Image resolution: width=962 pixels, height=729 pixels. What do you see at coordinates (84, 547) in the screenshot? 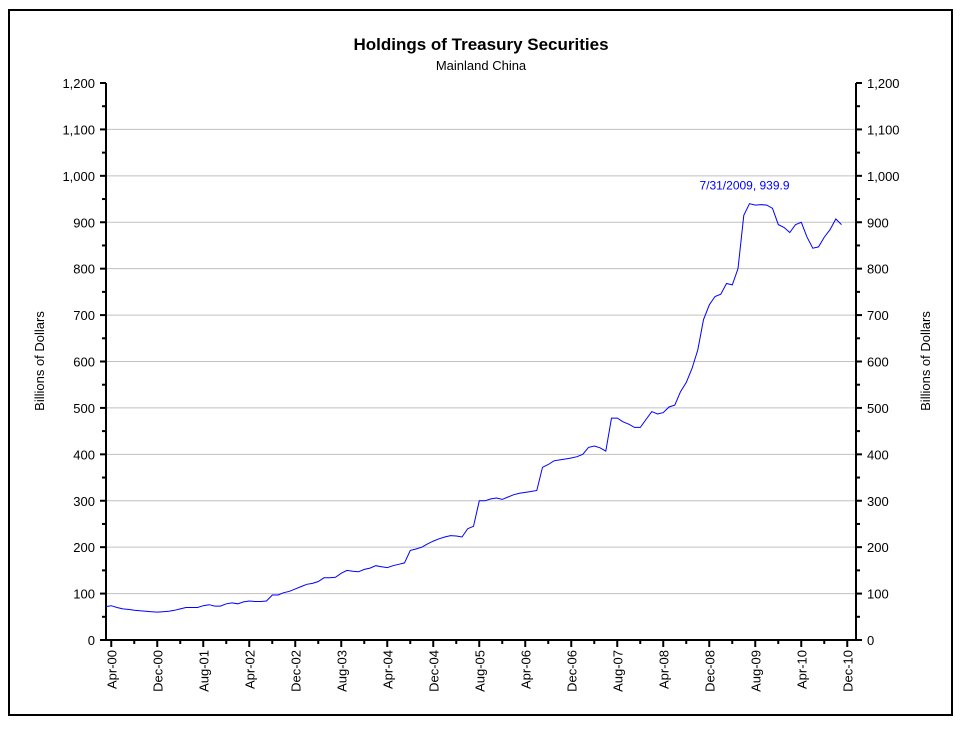
I see `y-tick-label-left: 200` at bounding box center [84, 547].